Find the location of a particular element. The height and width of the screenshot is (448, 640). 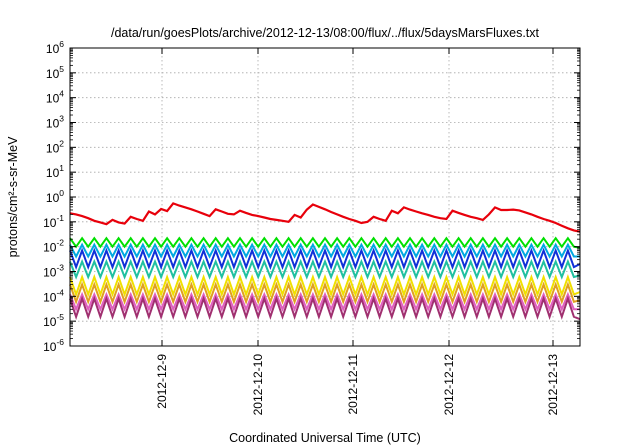

y-tick-label: 10⁰ is located at coordinates (55, 196).